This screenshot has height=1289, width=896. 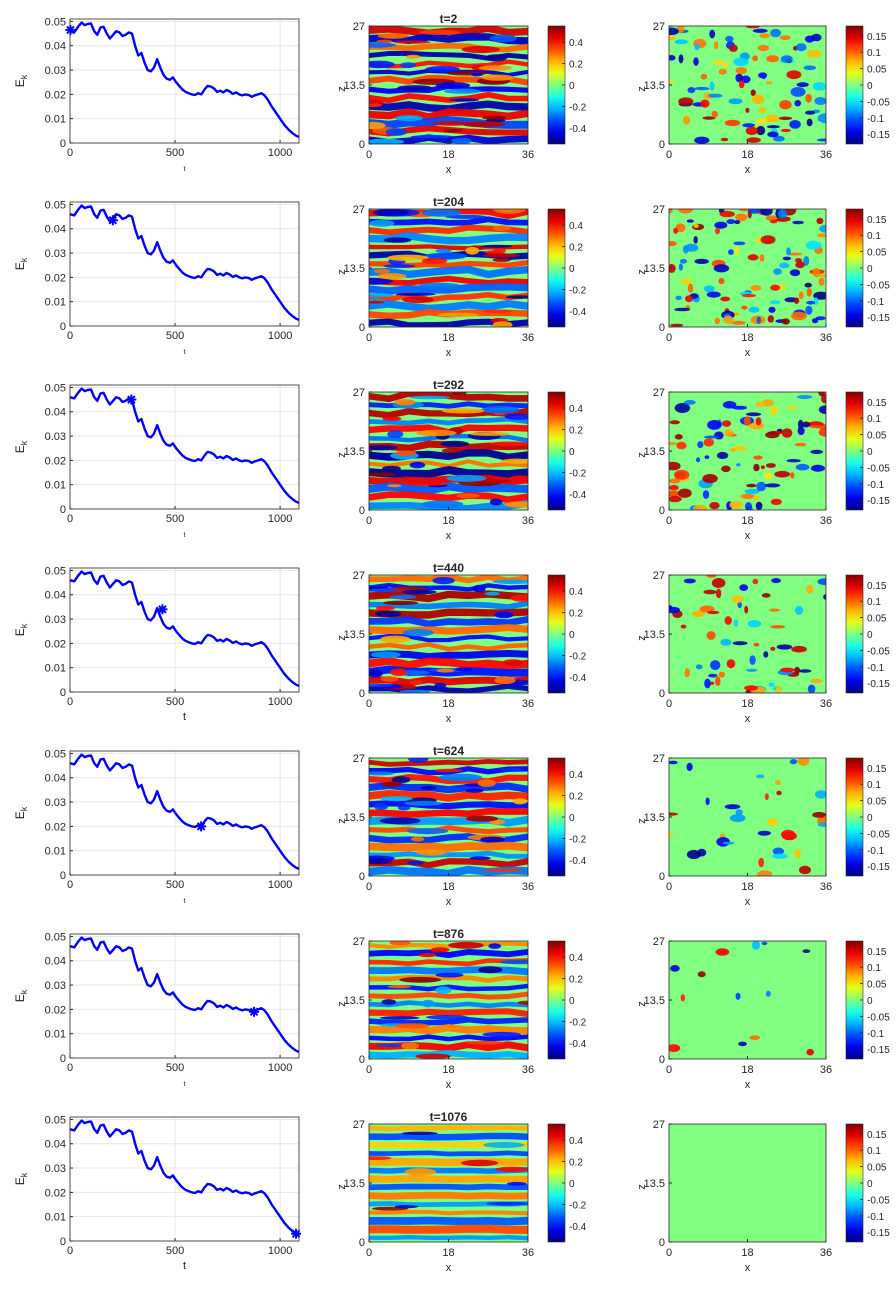 I want to click on time-marker, so click(x=112, y=220).